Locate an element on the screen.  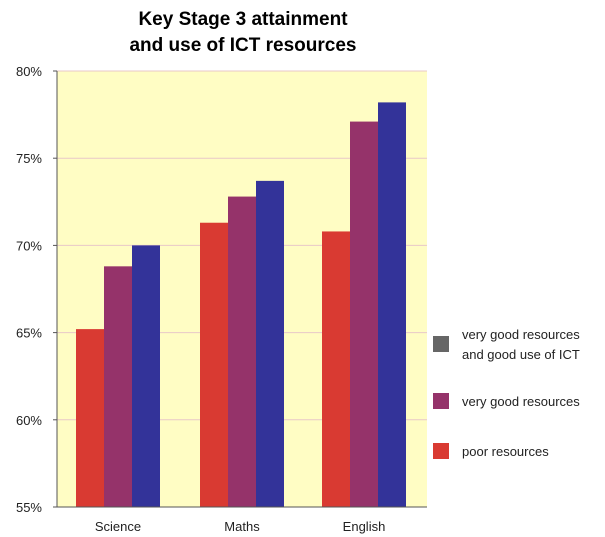
x-category-label-english: English is located at coordinates (364, 526).